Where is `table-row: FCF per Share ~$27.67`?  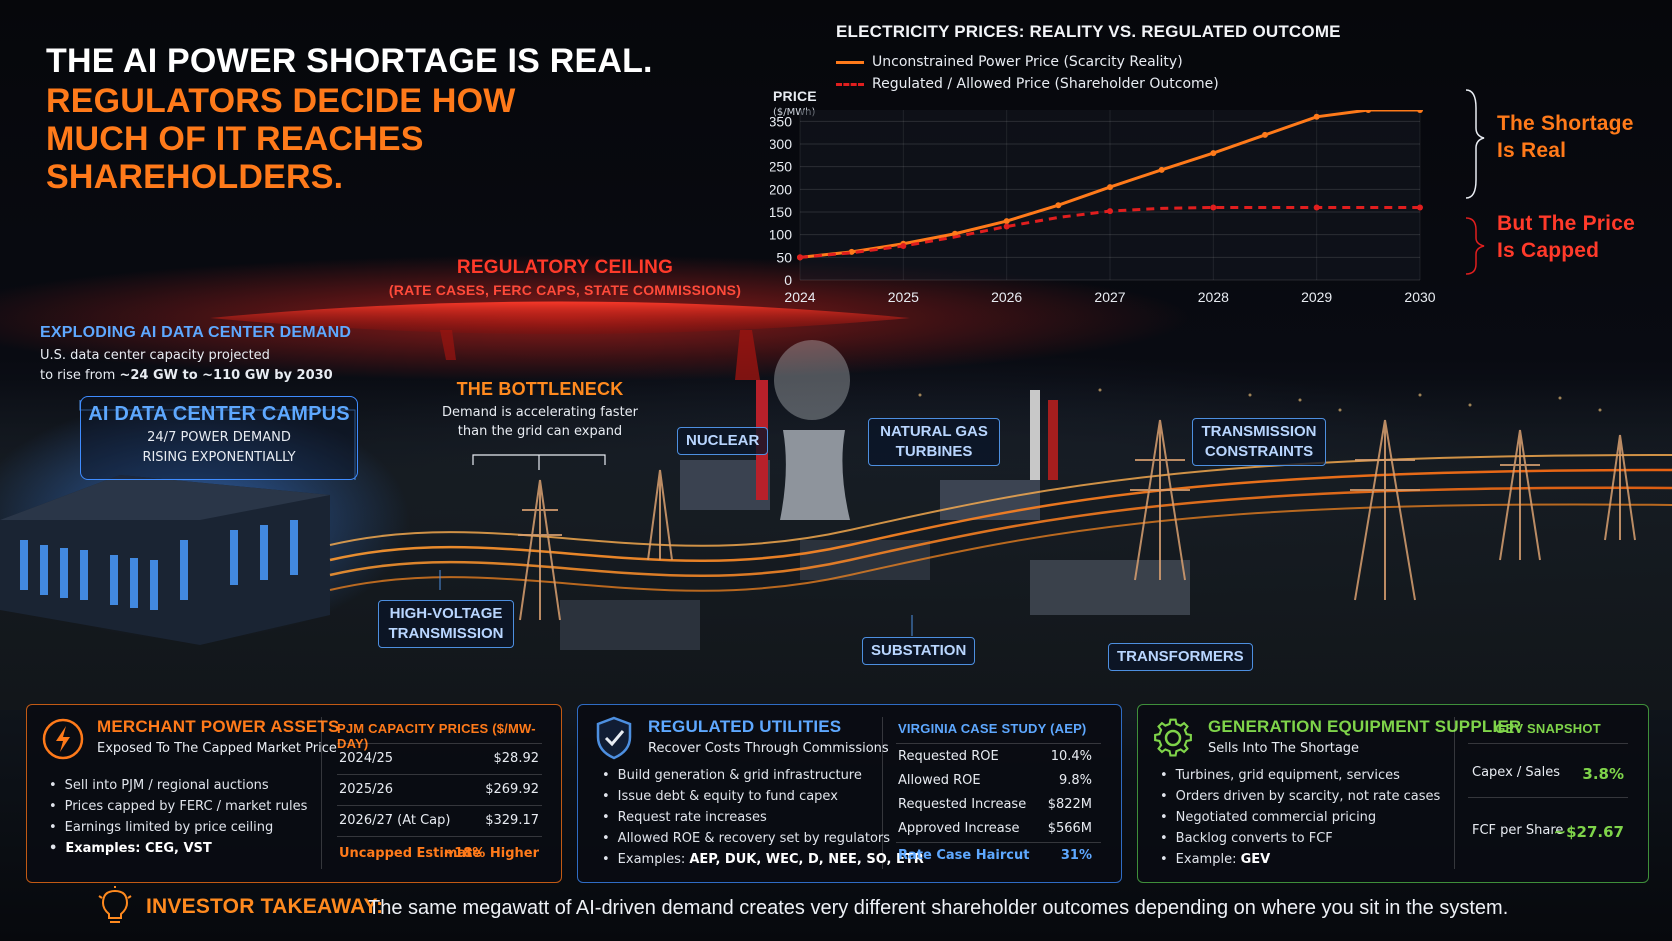 table-row: FCF per Share ~$27.67 is located at coordinates (1548, 832).